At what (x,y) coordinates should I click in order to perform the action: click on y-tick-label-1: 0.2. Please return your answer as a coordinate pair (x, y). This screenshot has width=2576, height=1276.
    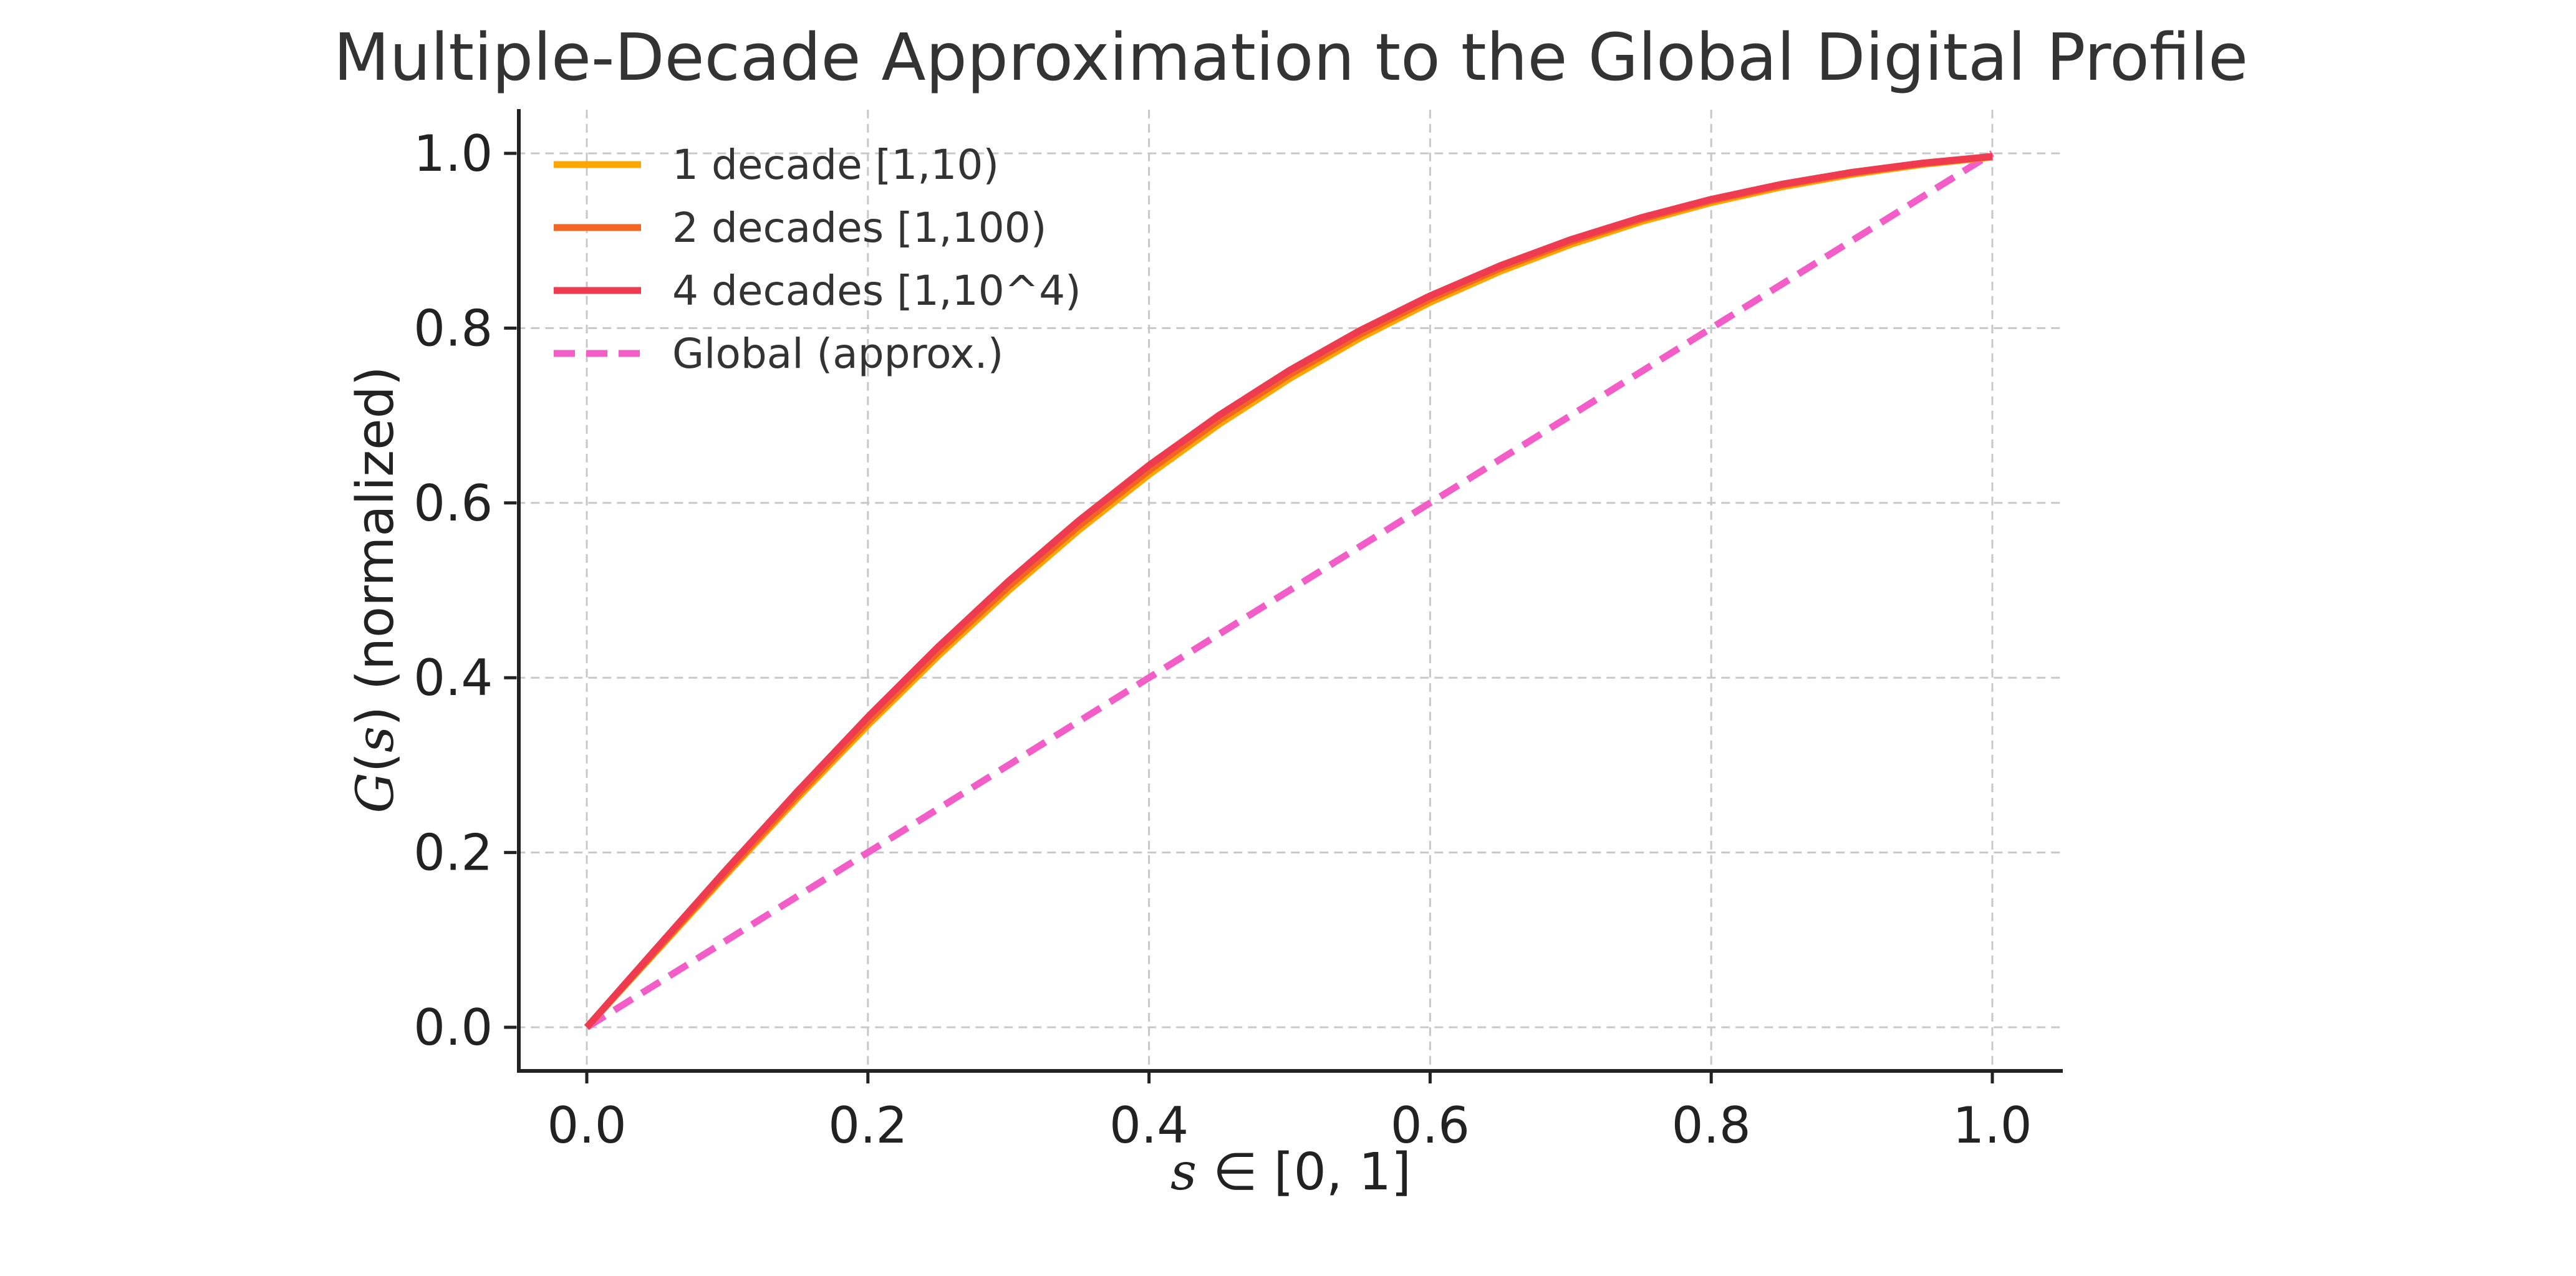
    Looking at the image, I should click on (453, 853).